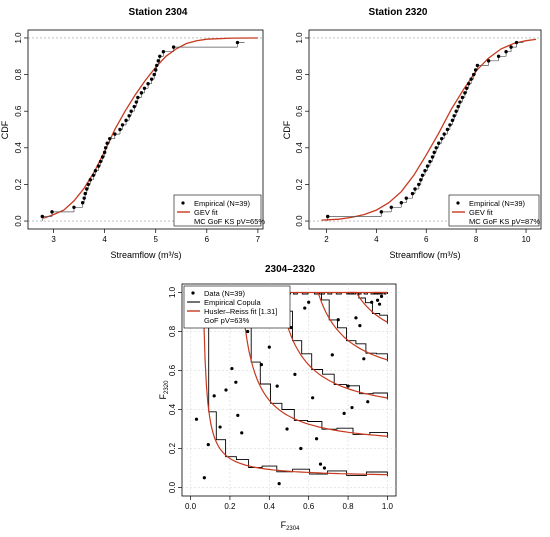 The width and height of the screenshot is (550, 537). What do you see at coordinates (5, 129) in the screenshot?
I see `panel1-ylabel: CDF` at bounding box center [5, 129].